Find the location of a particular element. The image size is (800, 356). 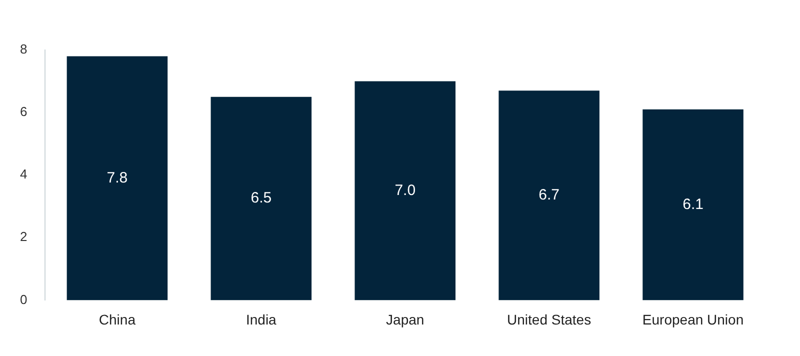

data-label: 7.8 is located at coordinates (117, 177).